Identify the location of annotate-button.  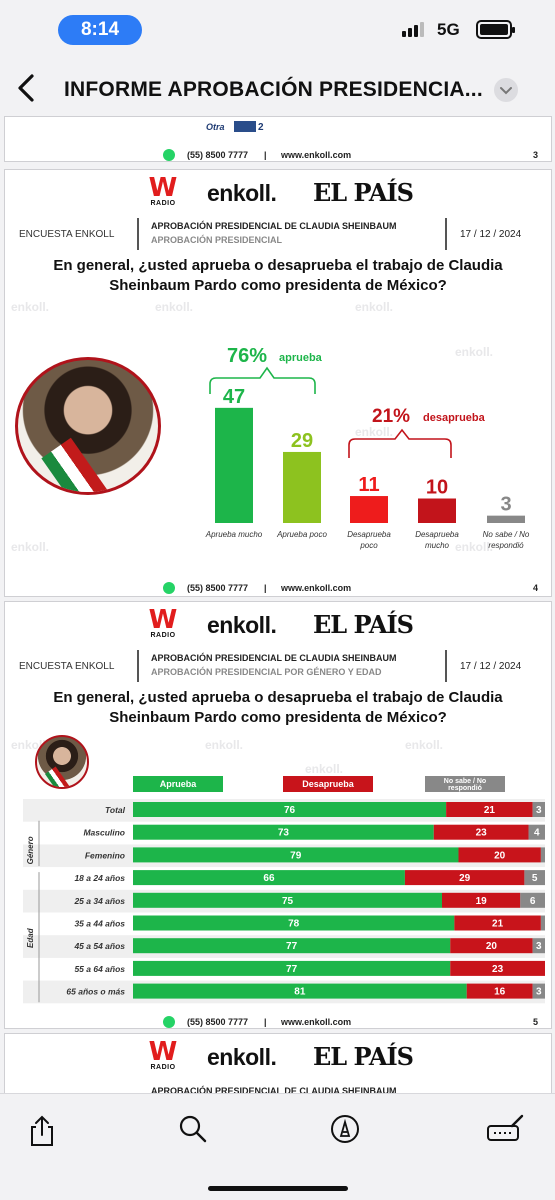
(506, 1129).